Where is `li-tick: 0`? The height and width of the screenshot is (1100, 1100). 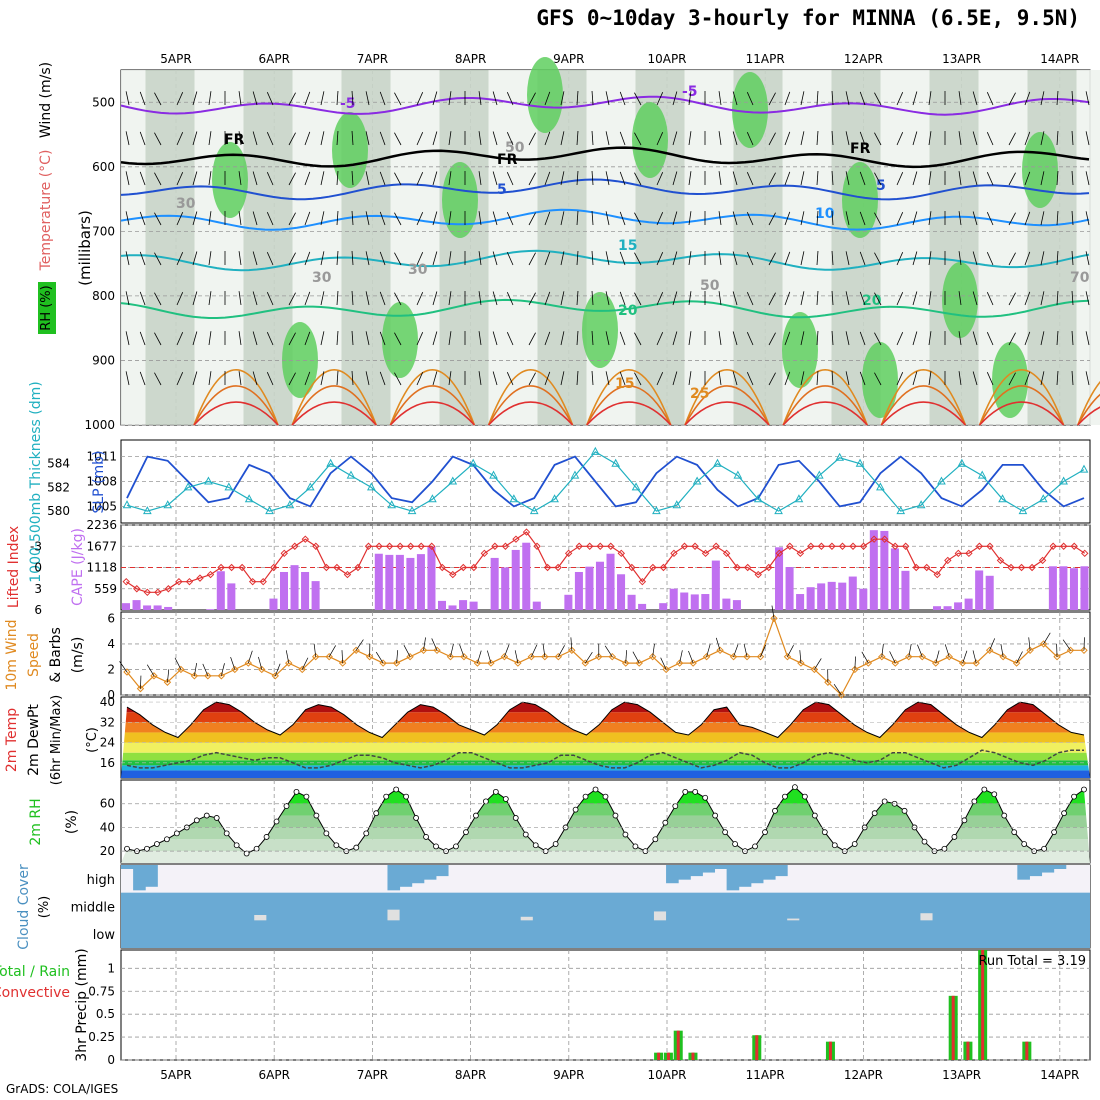 li-tick: 0 is located at coordinates (38, 568).